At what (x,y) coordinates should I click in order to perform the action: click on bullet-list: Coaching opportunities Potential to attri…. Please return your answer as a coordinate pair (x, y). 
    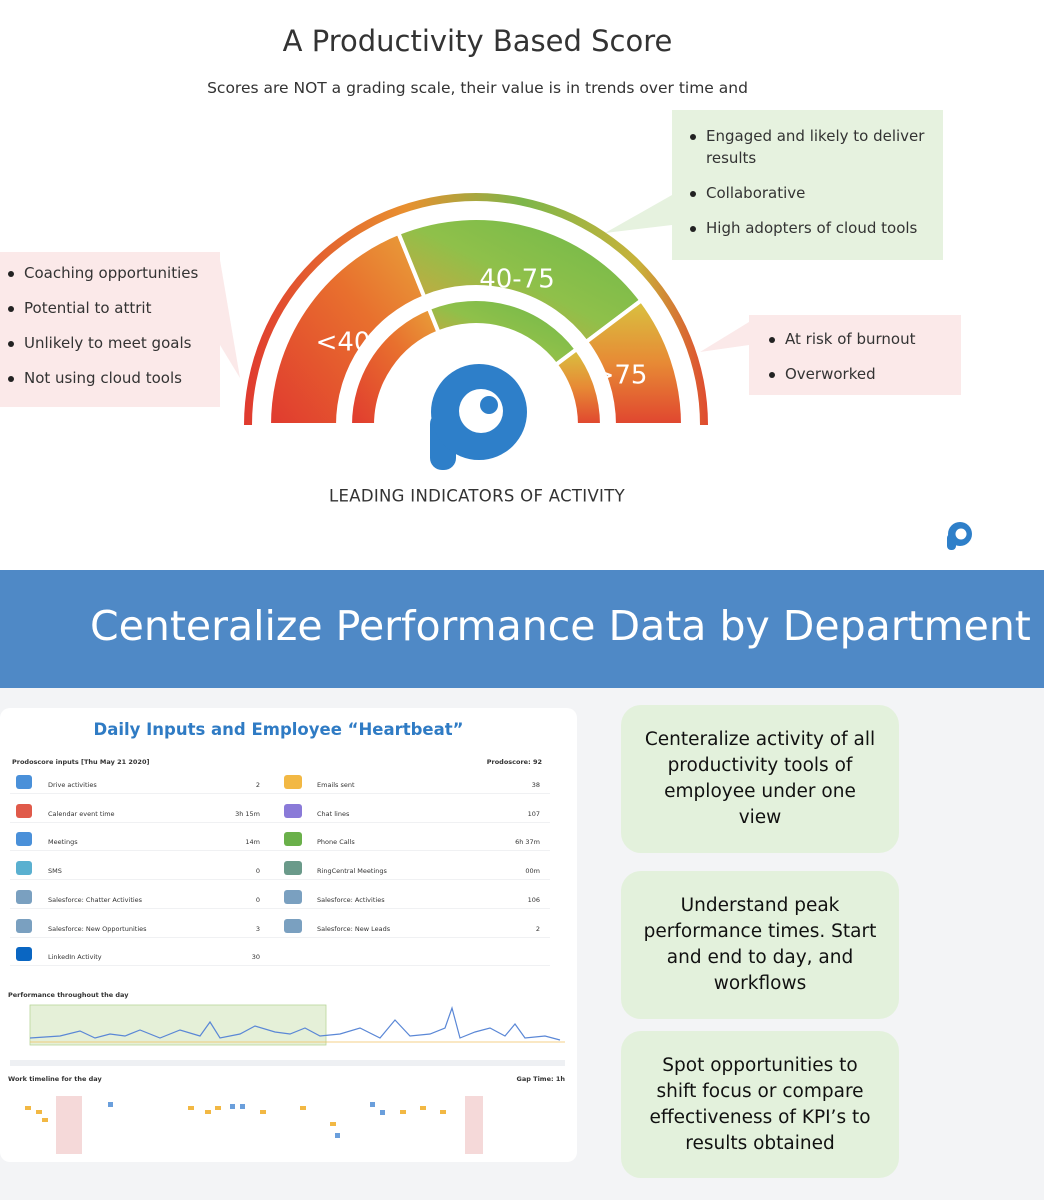
    Looking at the image, I should click on (110, 325).